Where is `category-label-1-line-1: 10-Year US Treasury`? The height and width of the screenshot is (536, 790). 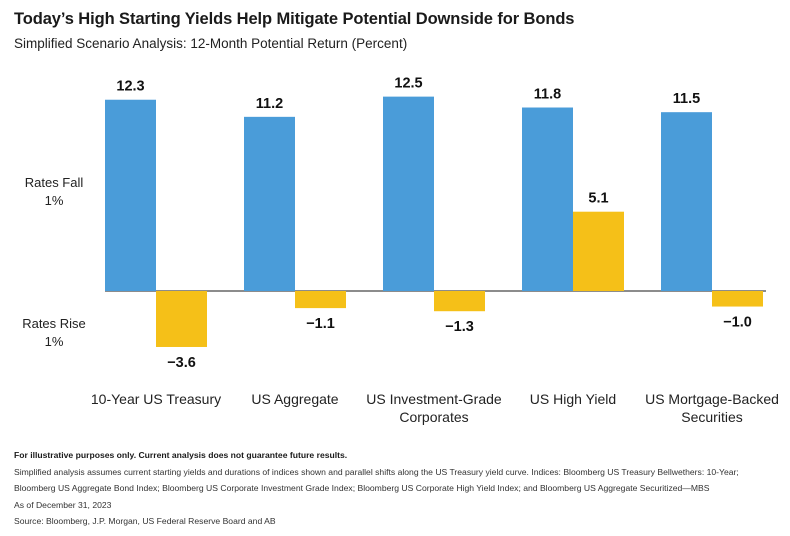 category-label-1-line-1: 10-Year US Treasury is located at coordinates (156, 399).